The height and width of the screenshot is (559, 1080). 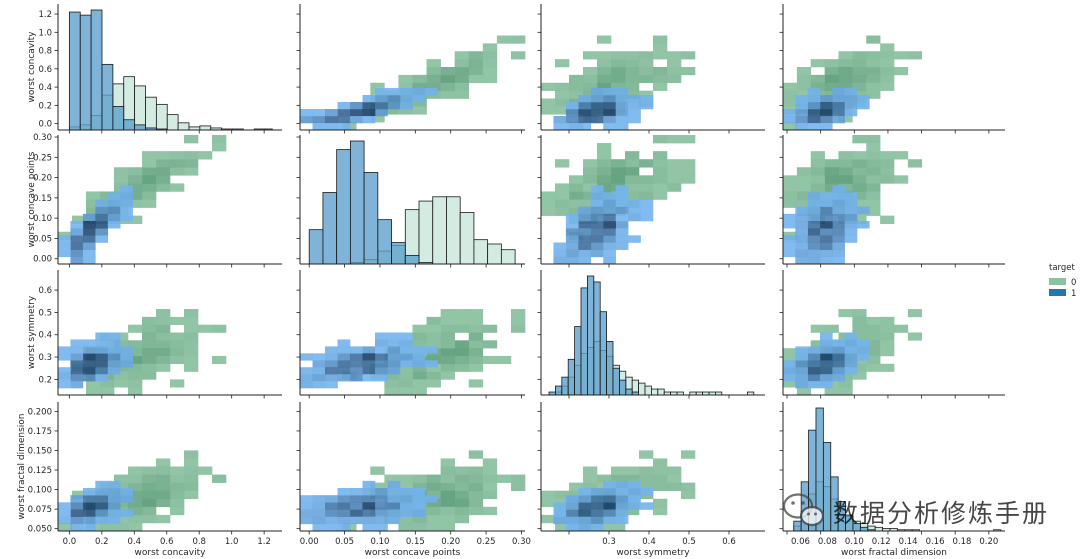 What do you see at coordinates (800, 542) in the screenshot?
I see `x-tick-label: 0.06` at bounding box center [800, 542].